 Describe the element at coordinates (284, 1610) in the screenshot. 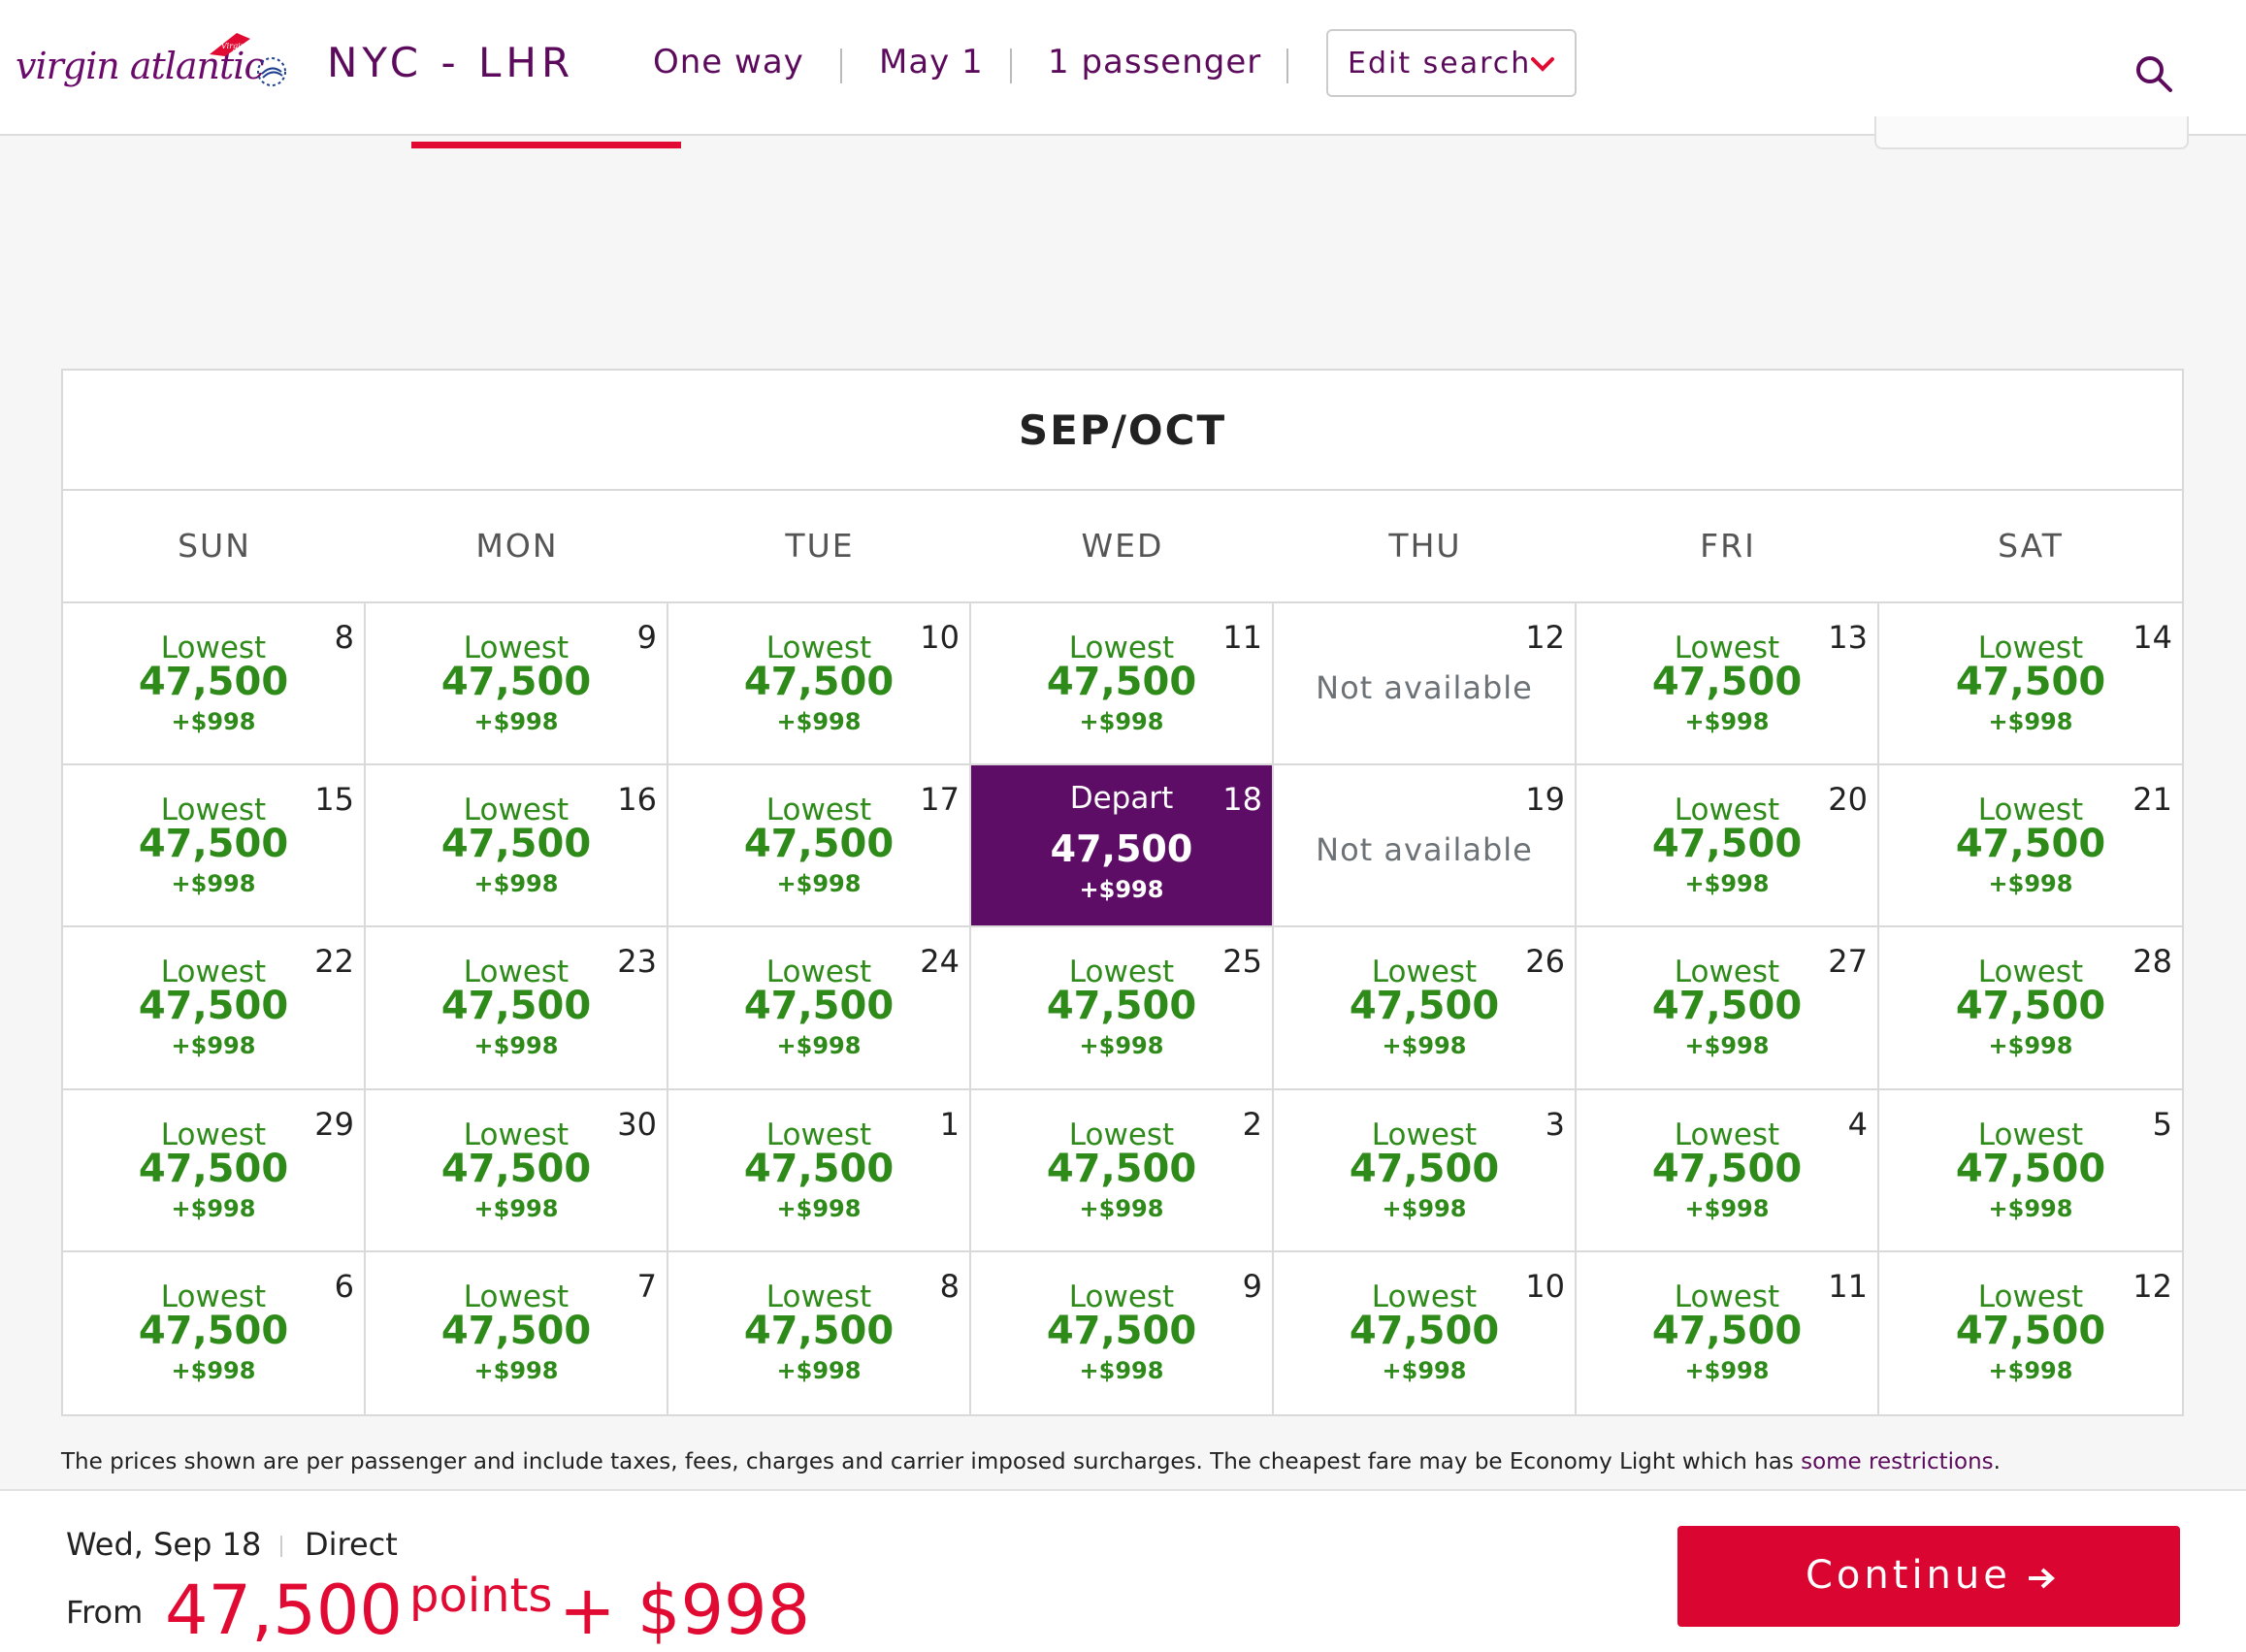

I see `total-points: 47,500` at that location.